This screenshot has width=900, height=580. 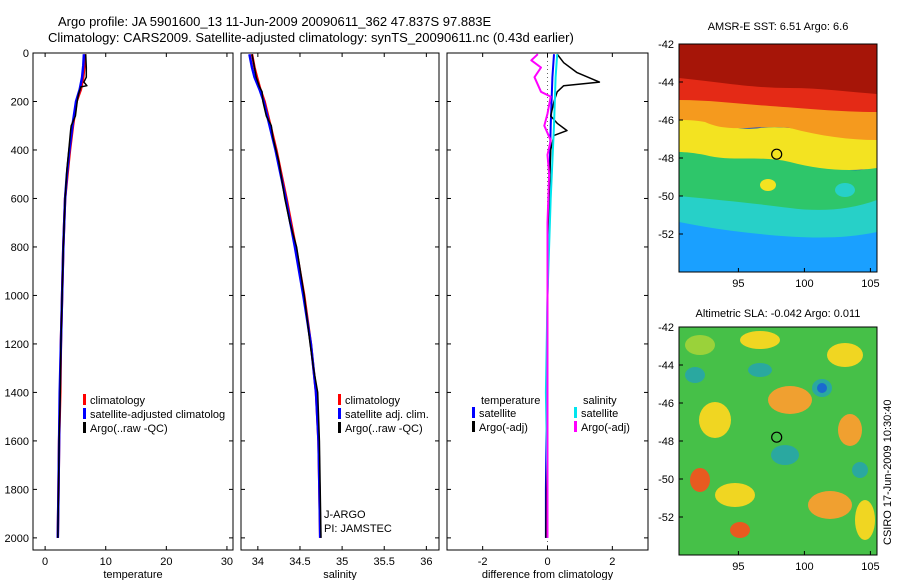 I want to click on y-tick-label: 2000, so click(x=17, y=539).